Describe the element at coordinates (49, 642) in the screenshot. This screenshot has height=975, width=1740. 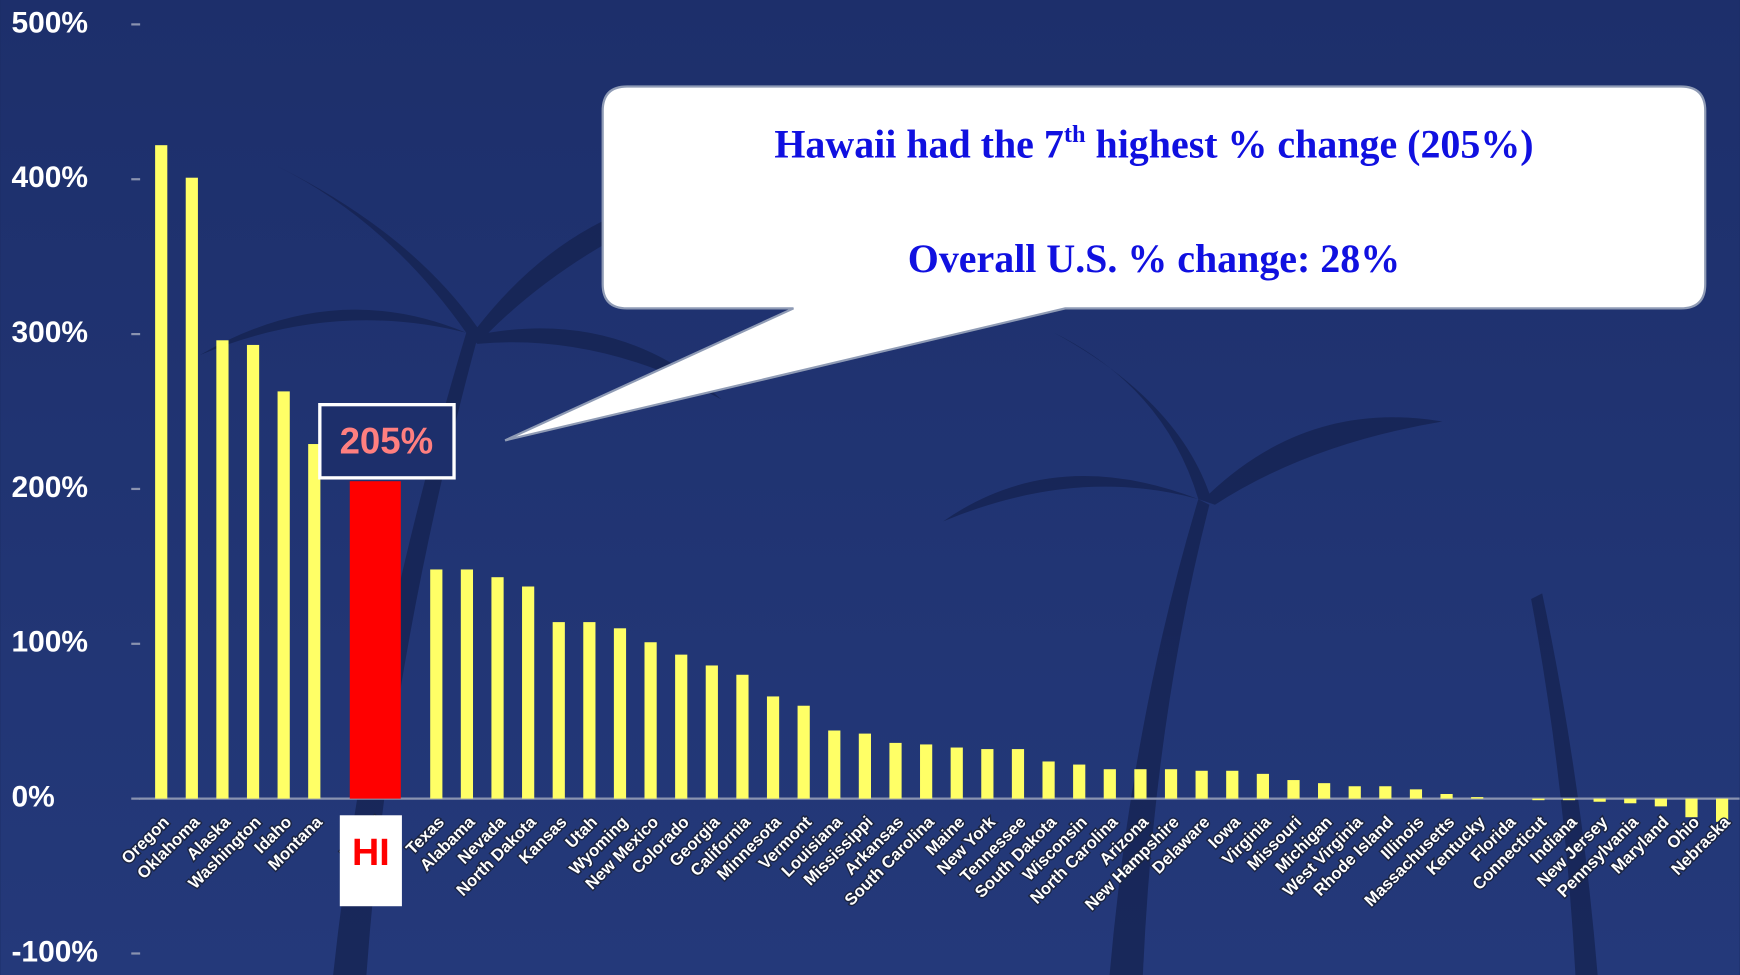
I see `y-tick-label: 100%` at that location.